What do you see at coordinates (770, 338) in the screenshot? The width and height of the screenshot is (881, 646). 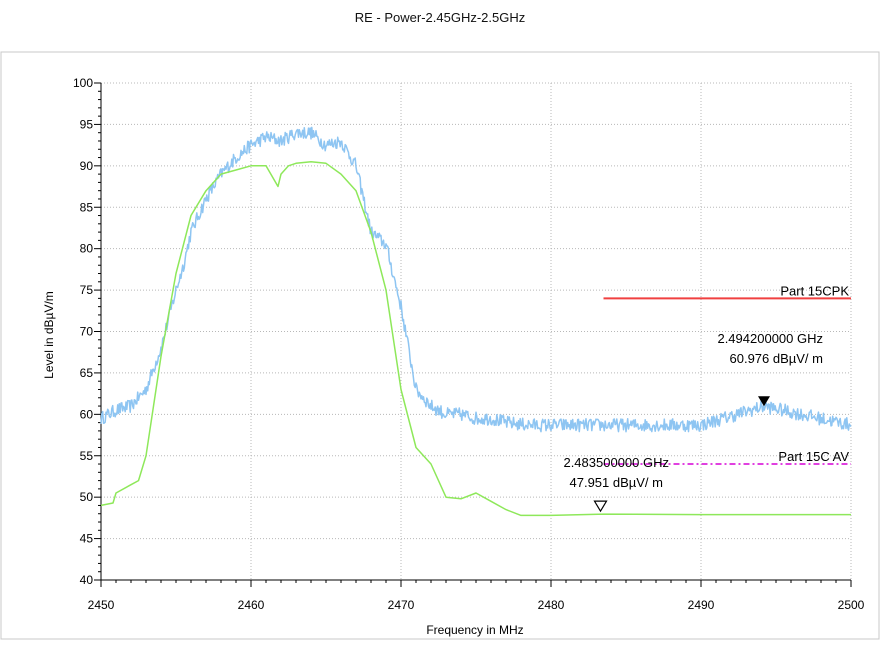 I see `marker-peak-freq: 2.494200000 GHz` at bounding box center [770, 338].